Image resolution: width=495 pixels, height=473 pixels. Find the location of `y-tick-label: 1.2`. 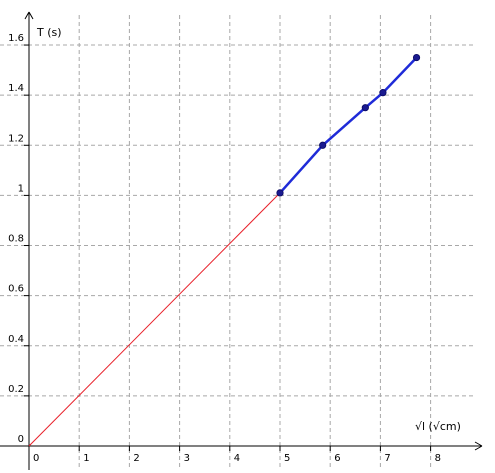

y-tick-label: 1.2 is located at coordinates (16, 138).